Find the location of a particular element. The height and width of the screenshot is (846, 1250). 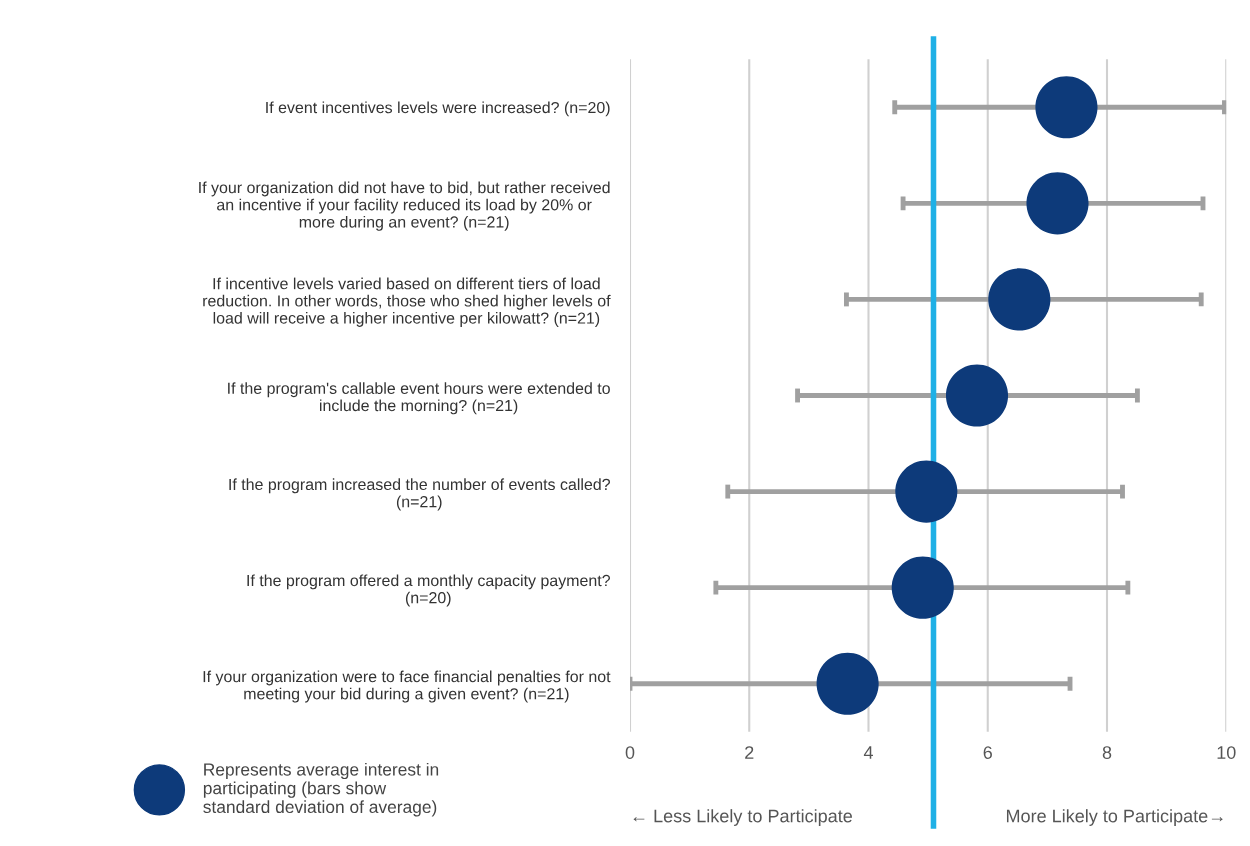

y-tick-label: If your organization were to face financial penalties for not meeting your bid during a given event? (n=21) is located at coordinates (407, 686).